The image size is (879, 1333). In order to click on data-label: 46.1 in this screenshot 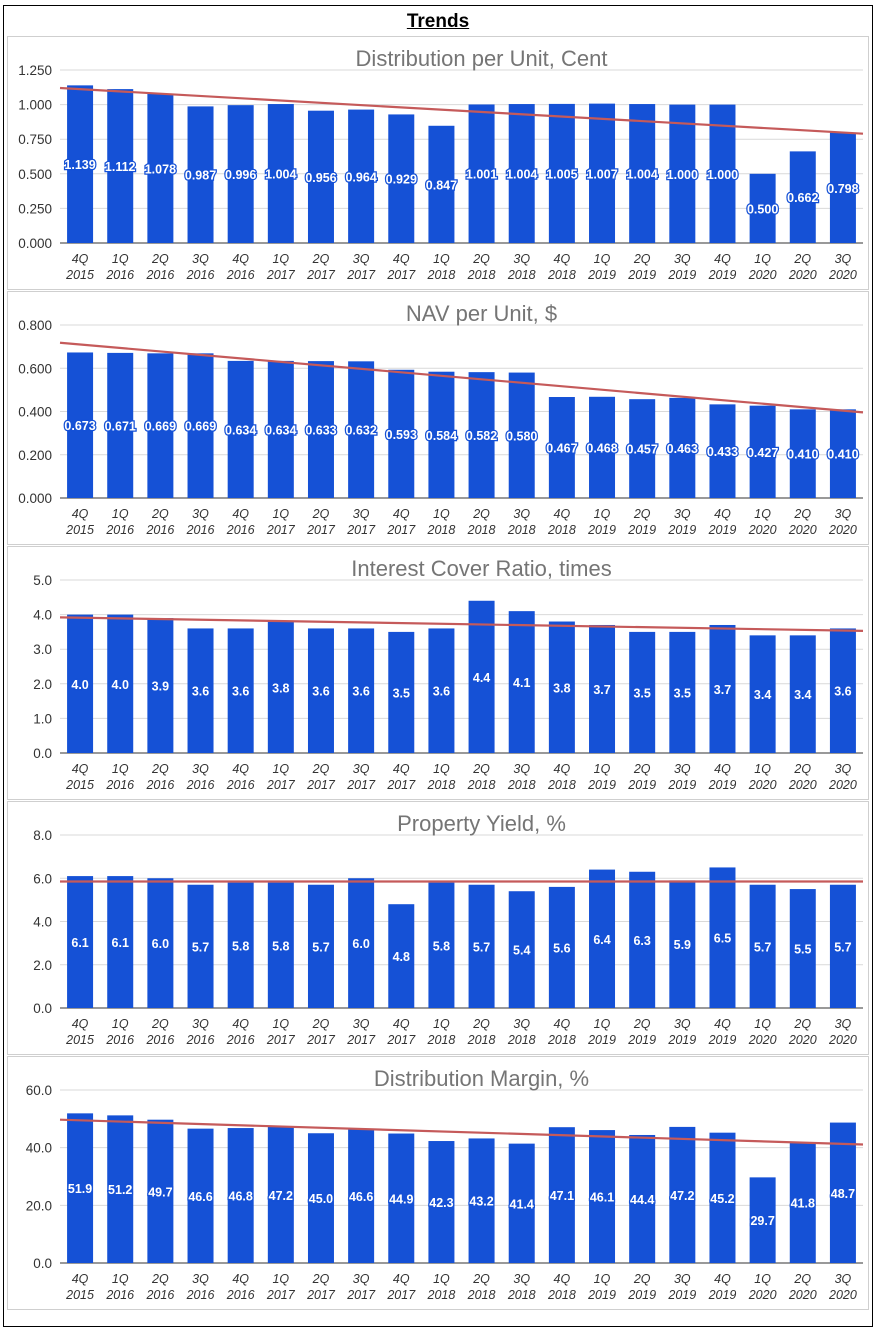, I will do `click(602, 1198)`.